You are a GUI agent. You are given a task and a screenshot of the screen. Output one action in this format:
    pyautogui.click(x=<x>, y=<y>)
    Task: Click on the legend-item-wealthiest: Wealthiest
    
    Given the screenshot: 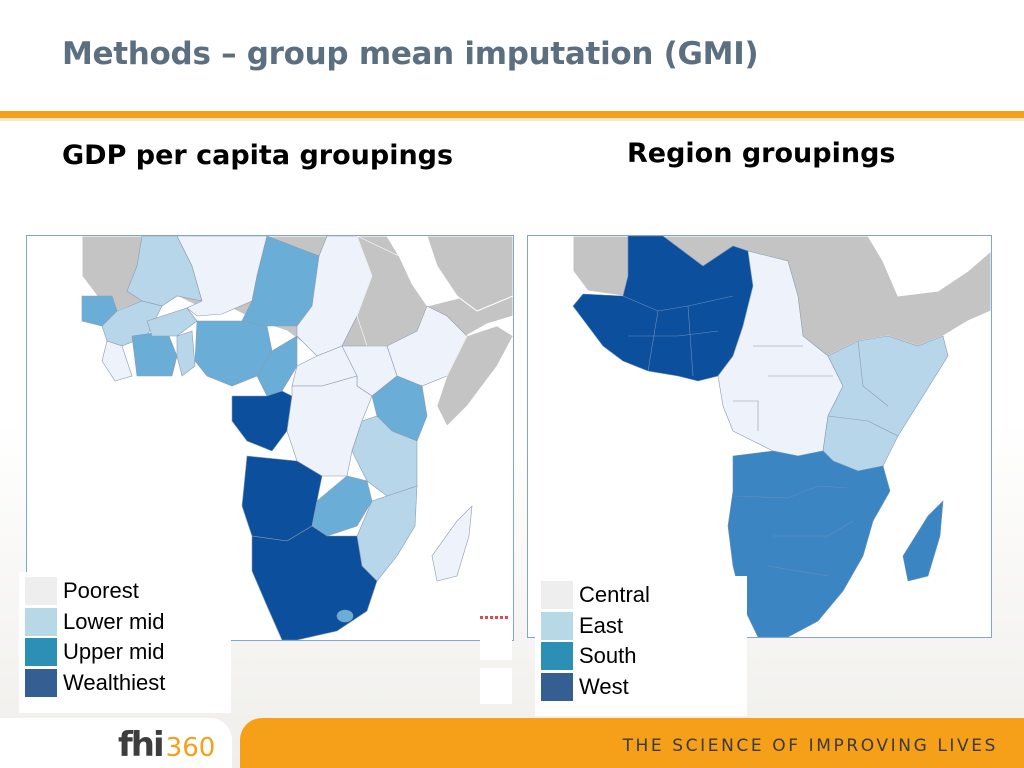 What is the action you would take?
    pyautogui.click(x=125, y=683)
    